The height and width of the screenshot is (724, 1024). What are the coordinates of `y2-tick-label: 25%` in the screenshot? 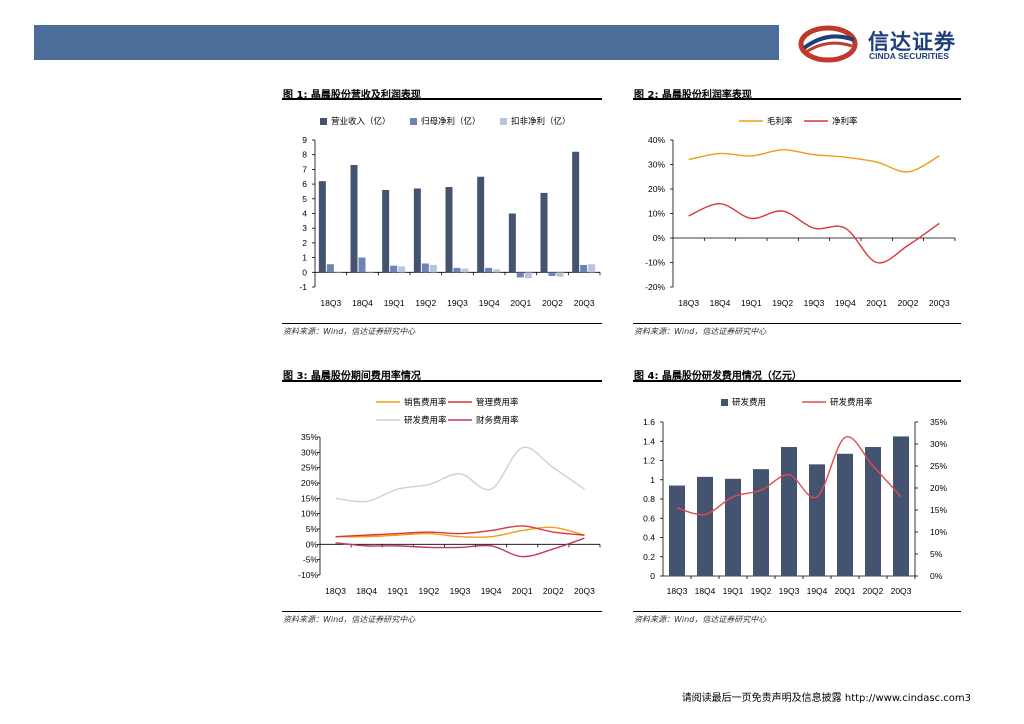 It's located at (938, 466).